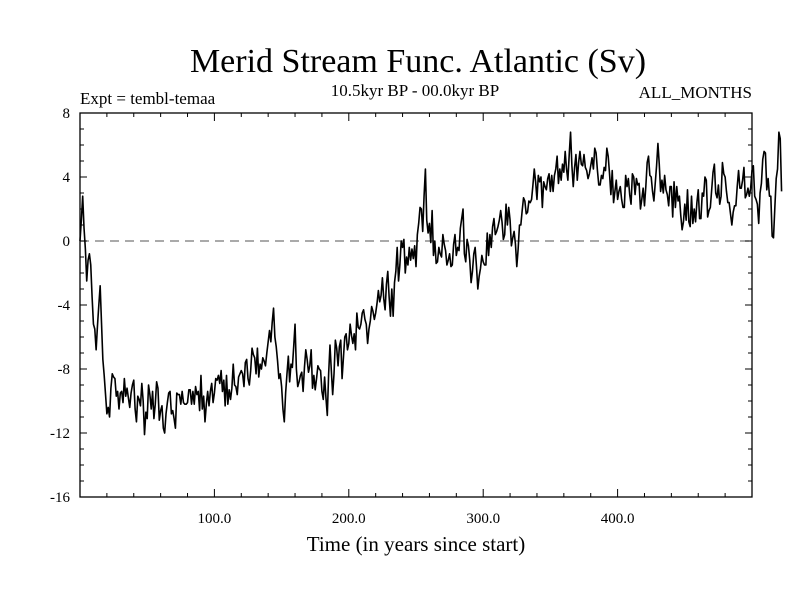  Describe the element at coordinates (349, 519) in the screenshot. I see `x-tick-label-1: 200.0` at that location.